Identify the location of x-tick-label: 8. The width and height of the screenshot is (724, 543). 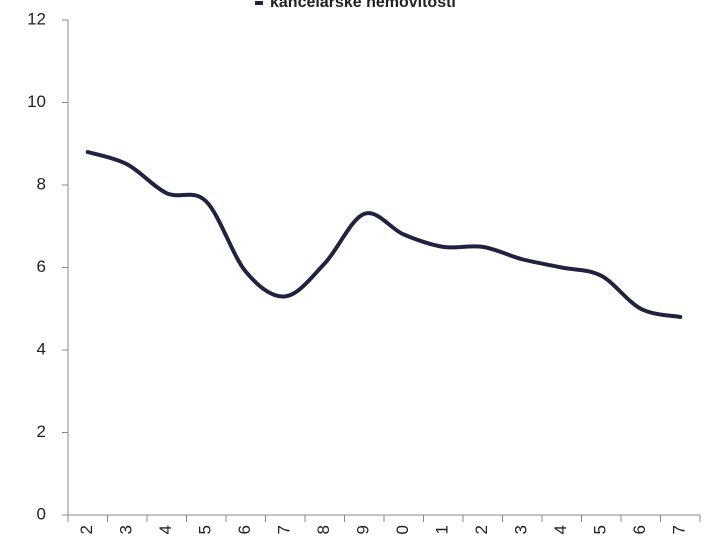
(323, 529).